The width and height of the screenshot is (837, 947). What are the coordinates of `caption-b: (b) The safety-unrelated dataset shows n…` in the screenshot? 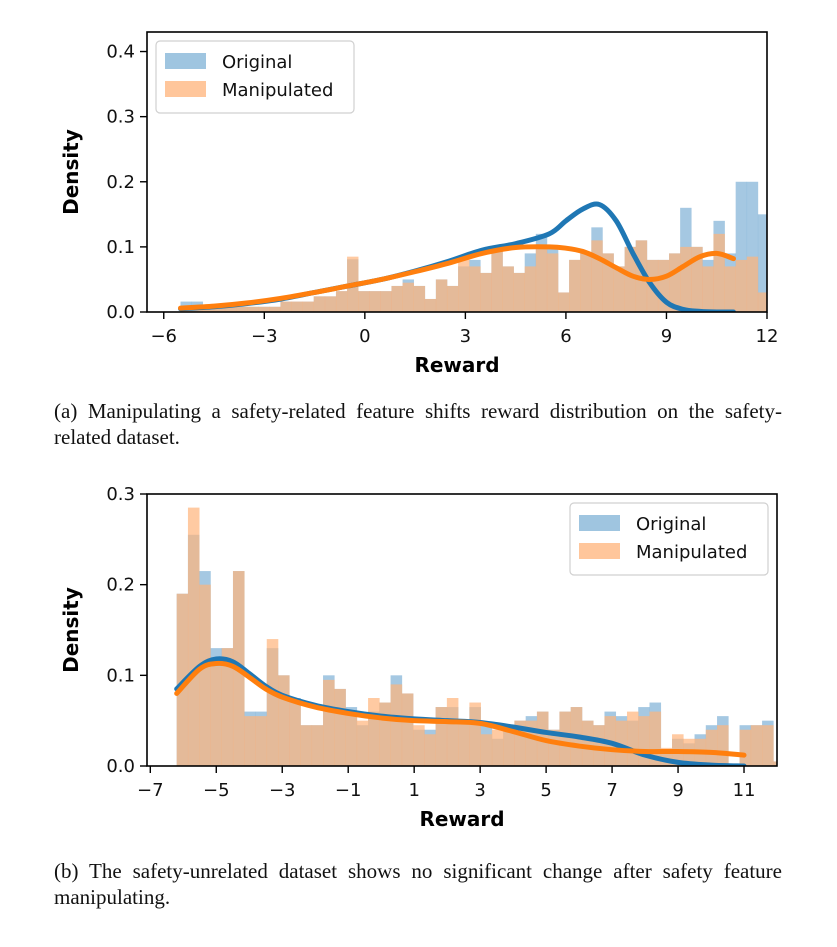 It's located at (418, 884).